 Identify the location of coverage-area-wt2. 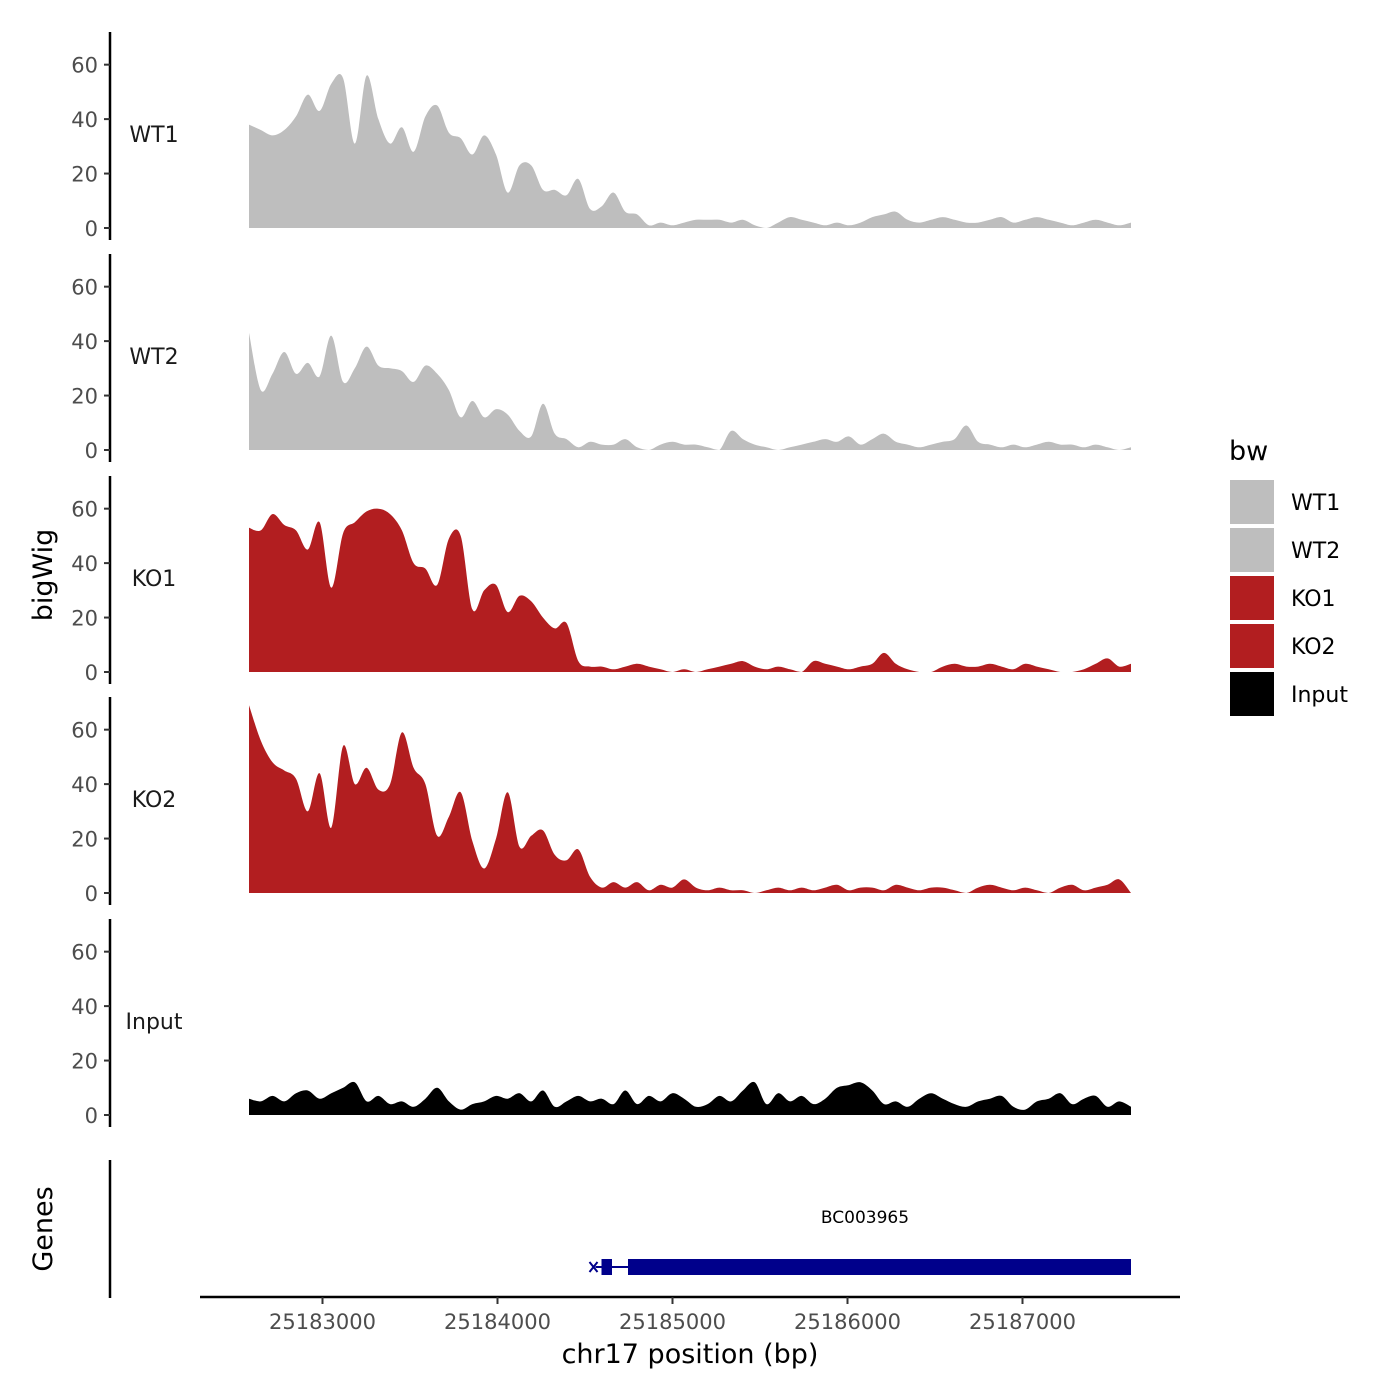
(690, 391).